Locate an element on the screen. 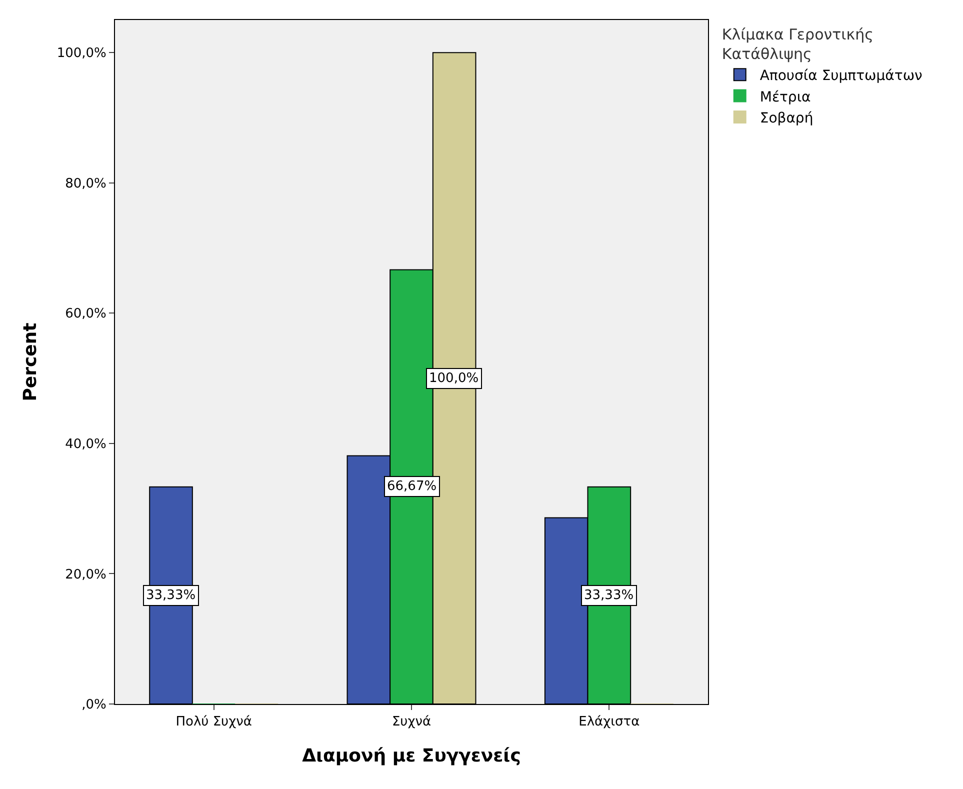 This screenshot has height=789, width=963. y-tick-label: 80,0% is located at coordinates (85, 184).